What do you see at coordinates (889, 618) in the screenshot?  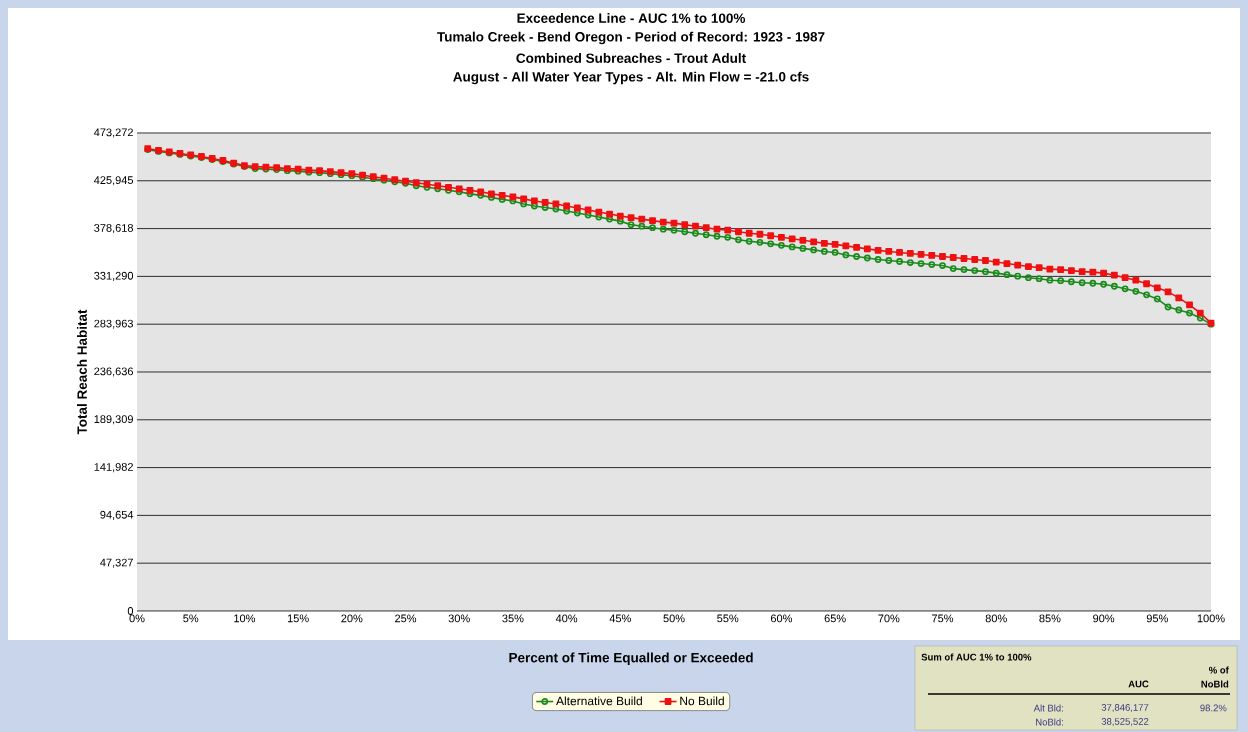 I see `x-tick-label: 70%` at bounding box center [889, 618].